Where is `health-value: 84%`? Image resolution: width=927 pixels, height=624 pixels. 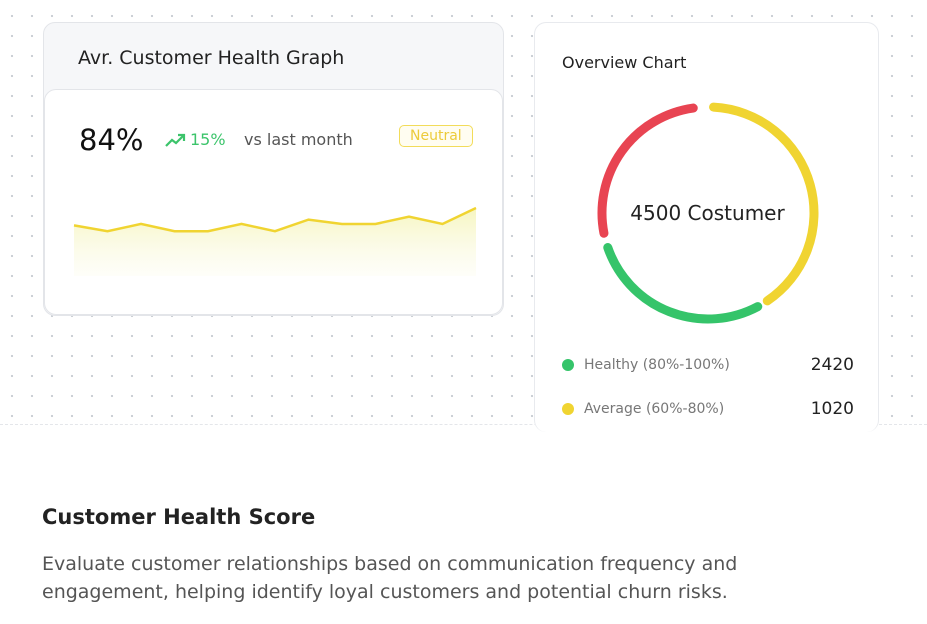
health-value: 84% is located at coordinates (111, 140).